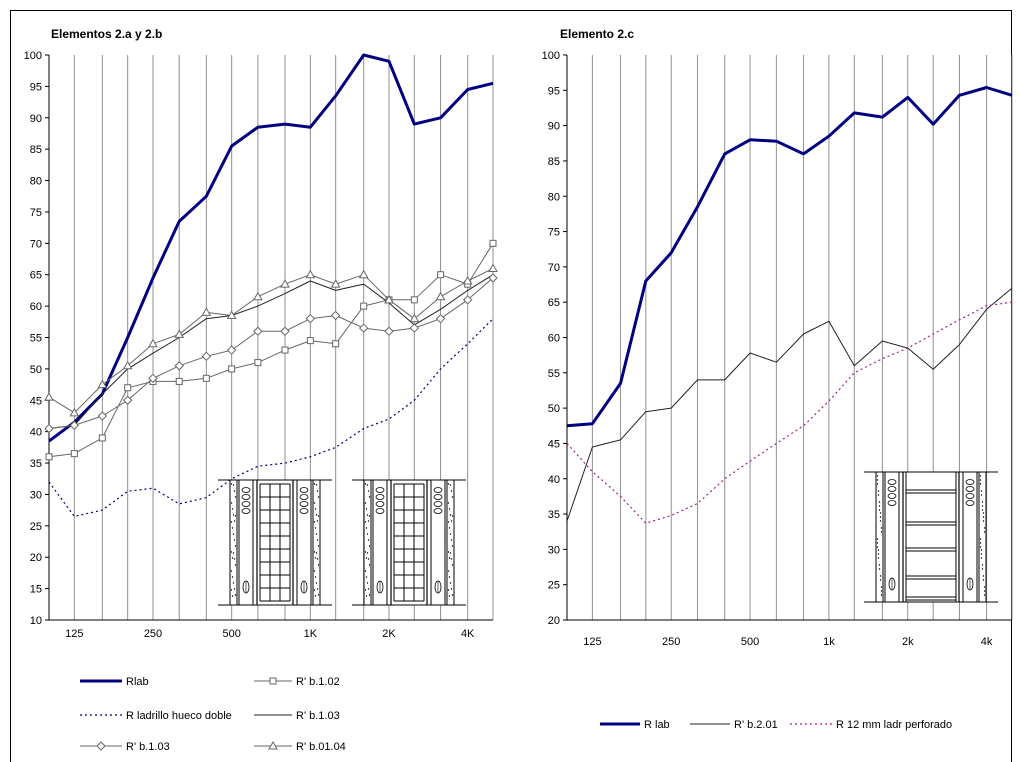 The height and width of the screenshot is (762, 1022). What do you see at coordinates (273, 681) in the screenshot?
I see `chart0-legend-swatch-1-point` at bounding box center [273, 681].